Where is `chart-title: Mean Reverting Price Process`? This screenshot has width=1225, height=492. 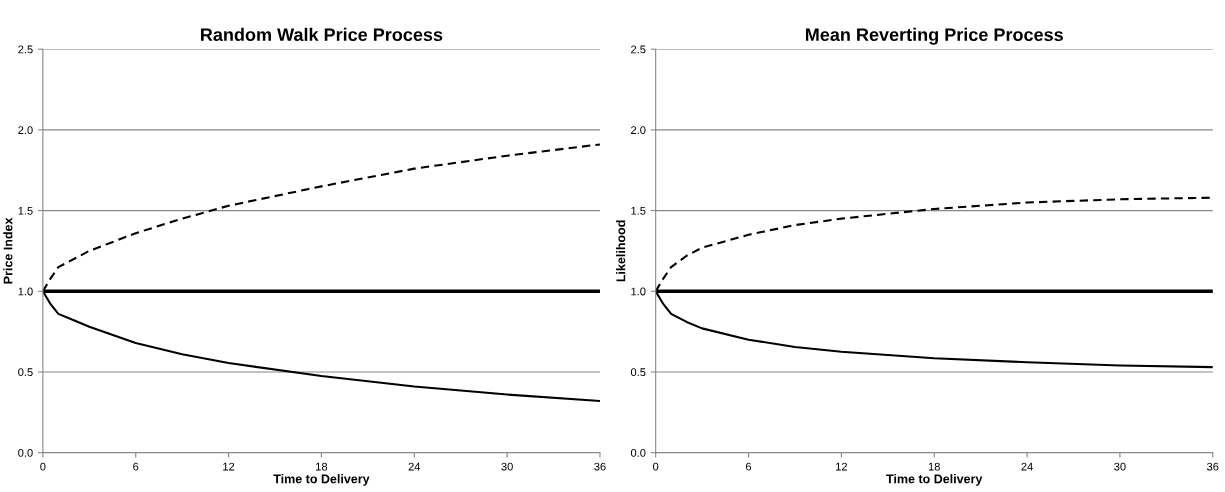
chart-title: Mean Reverting Price Process is located at coordinates (934, 36).